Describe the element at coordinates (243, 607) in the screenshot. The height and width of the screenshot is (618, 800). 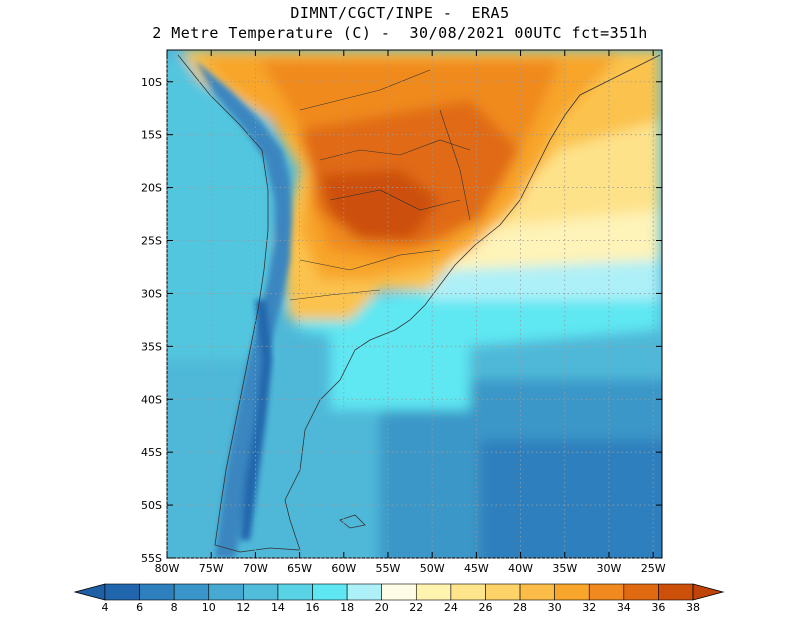
I see `colorbar-label: 12` at that location.